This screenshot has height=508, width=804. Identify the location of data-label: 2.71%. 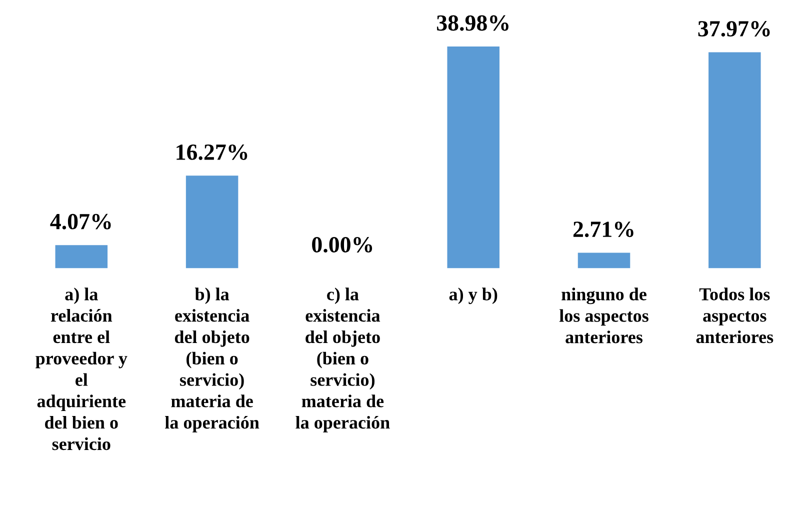
(603, 230).